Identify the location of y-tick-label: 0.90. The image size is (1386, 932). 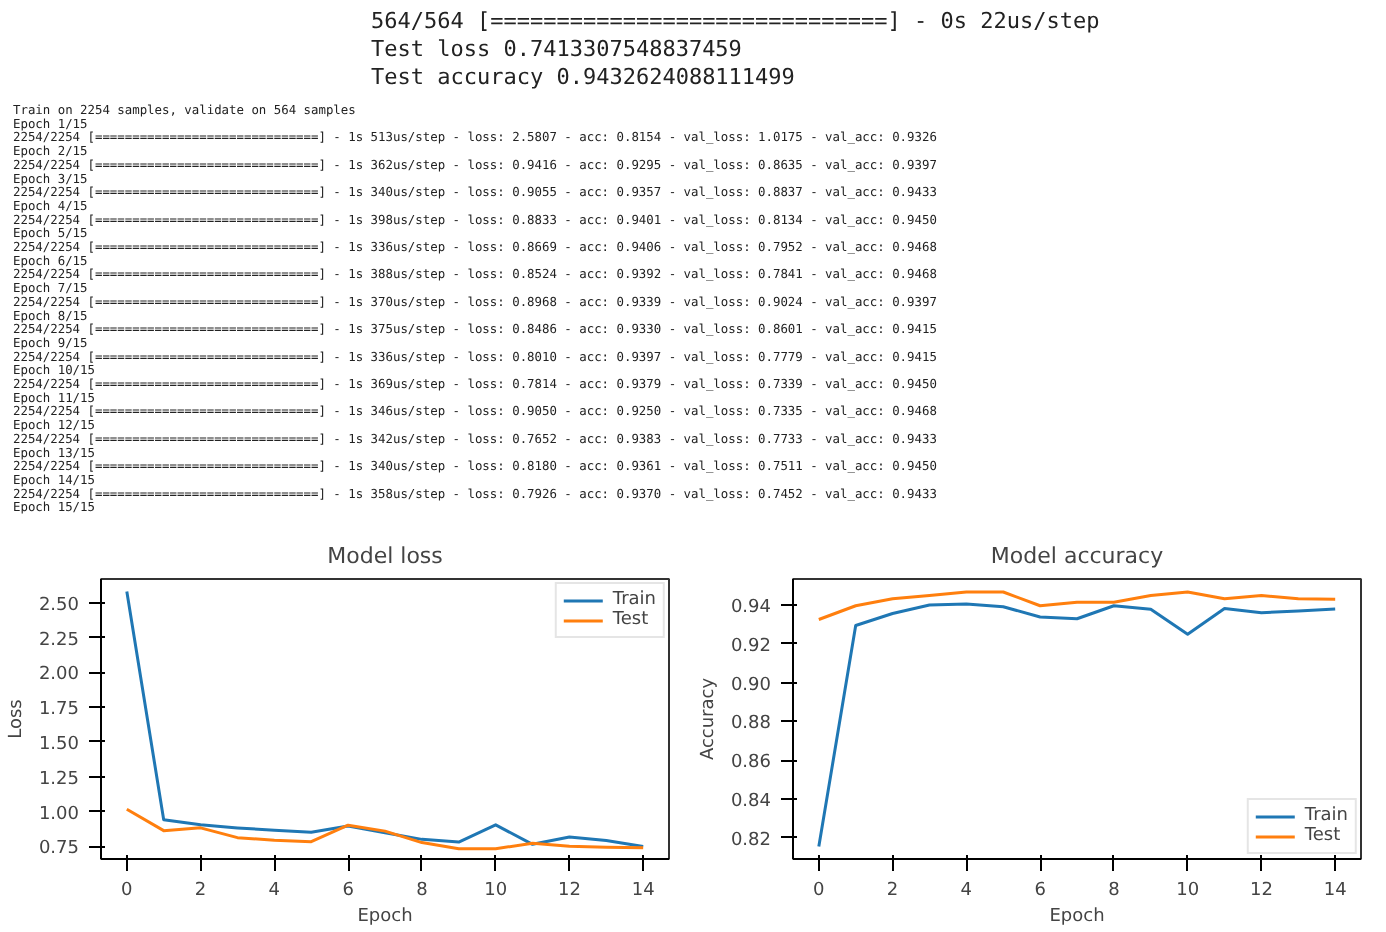
(751, 685).